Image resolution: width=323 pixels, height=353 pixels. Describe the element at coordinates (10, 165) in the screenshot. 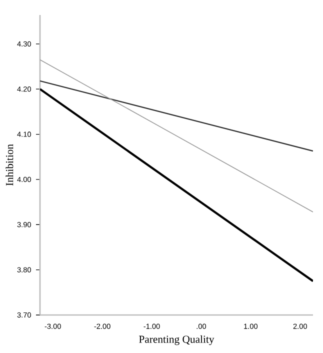

I see `y-axis-title: Inhibition` at that location.